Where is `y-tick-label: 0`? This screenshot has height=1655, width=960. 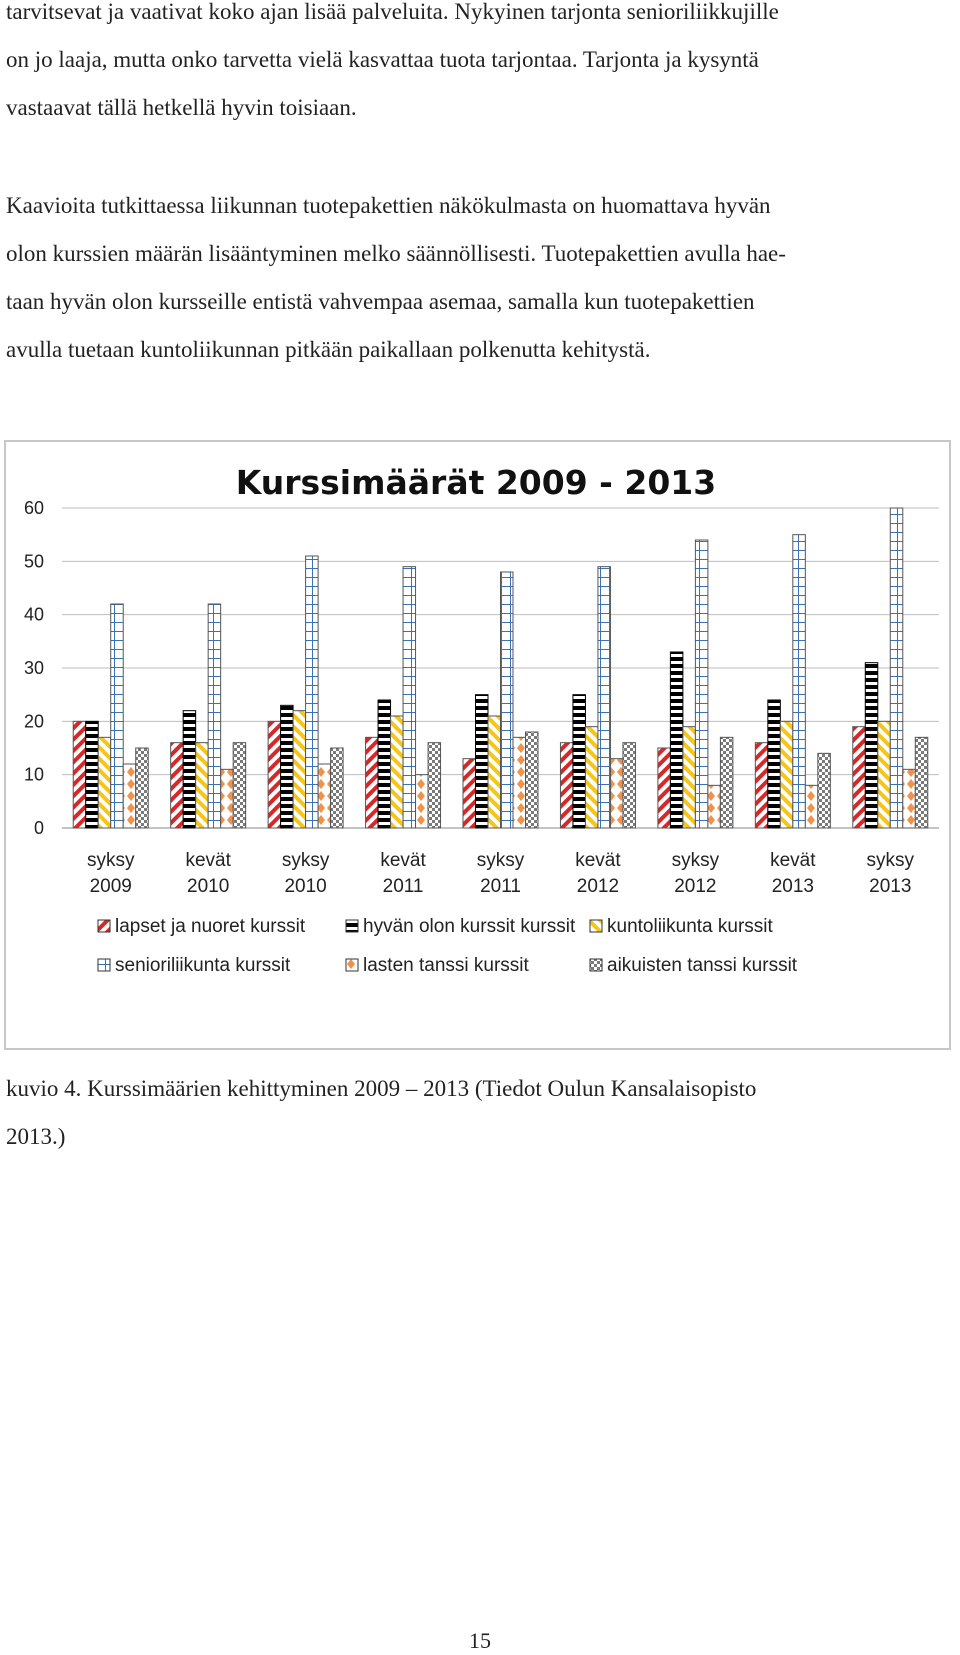 y-tick-label: 0 is located at coordinates (39, 828).